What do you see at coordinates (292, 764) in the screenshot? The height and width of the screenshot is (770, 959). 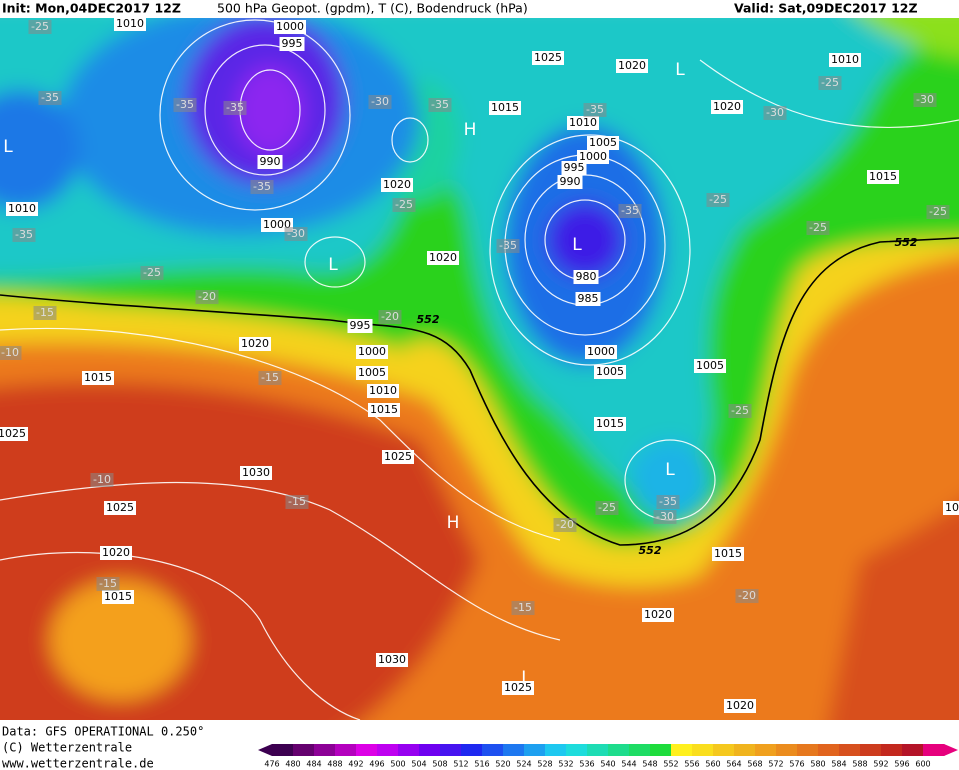 I see `scale-label: 480` at bounding box center [292, 764].